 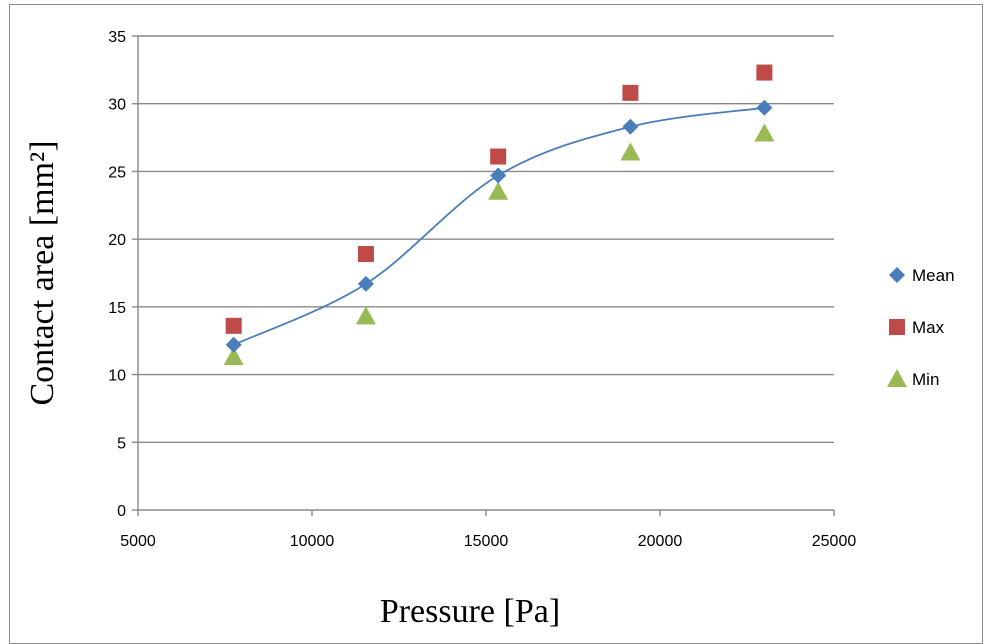 What do you see at coordinates (660, 541) in the screenshot?
I see `x-tick-label: 20000` at bounding box center [660, 541].